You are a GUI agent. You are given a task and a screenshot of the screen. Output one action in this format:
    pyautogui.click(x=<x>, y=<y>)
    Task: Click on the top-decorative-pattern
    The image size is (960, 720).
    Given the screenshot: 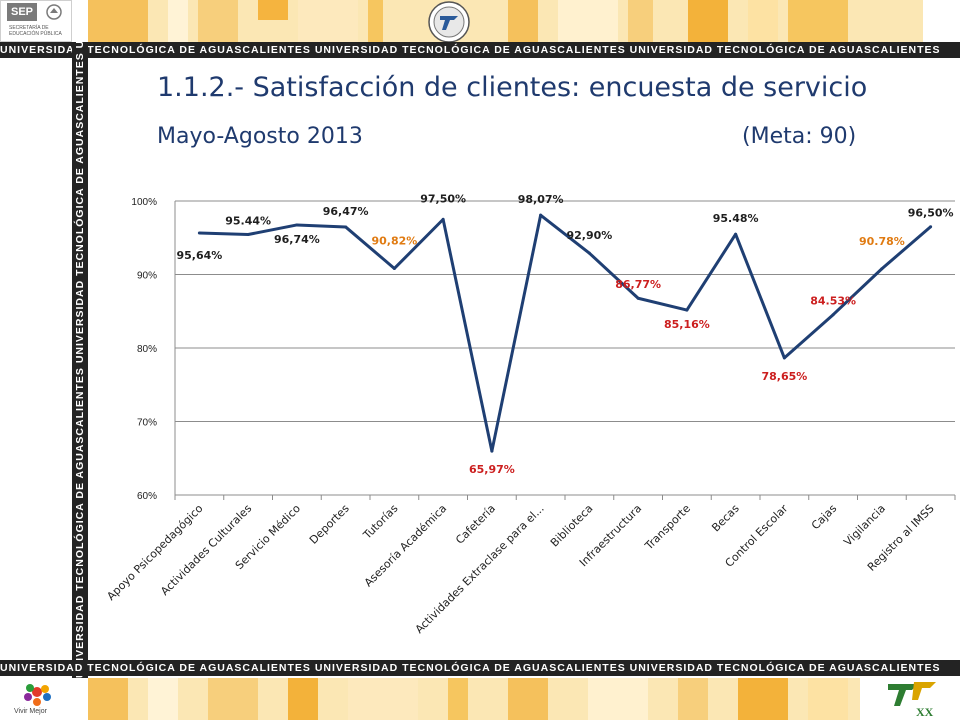 What is the action you would take?
    pyautogui.click(x=524, y=21)
    